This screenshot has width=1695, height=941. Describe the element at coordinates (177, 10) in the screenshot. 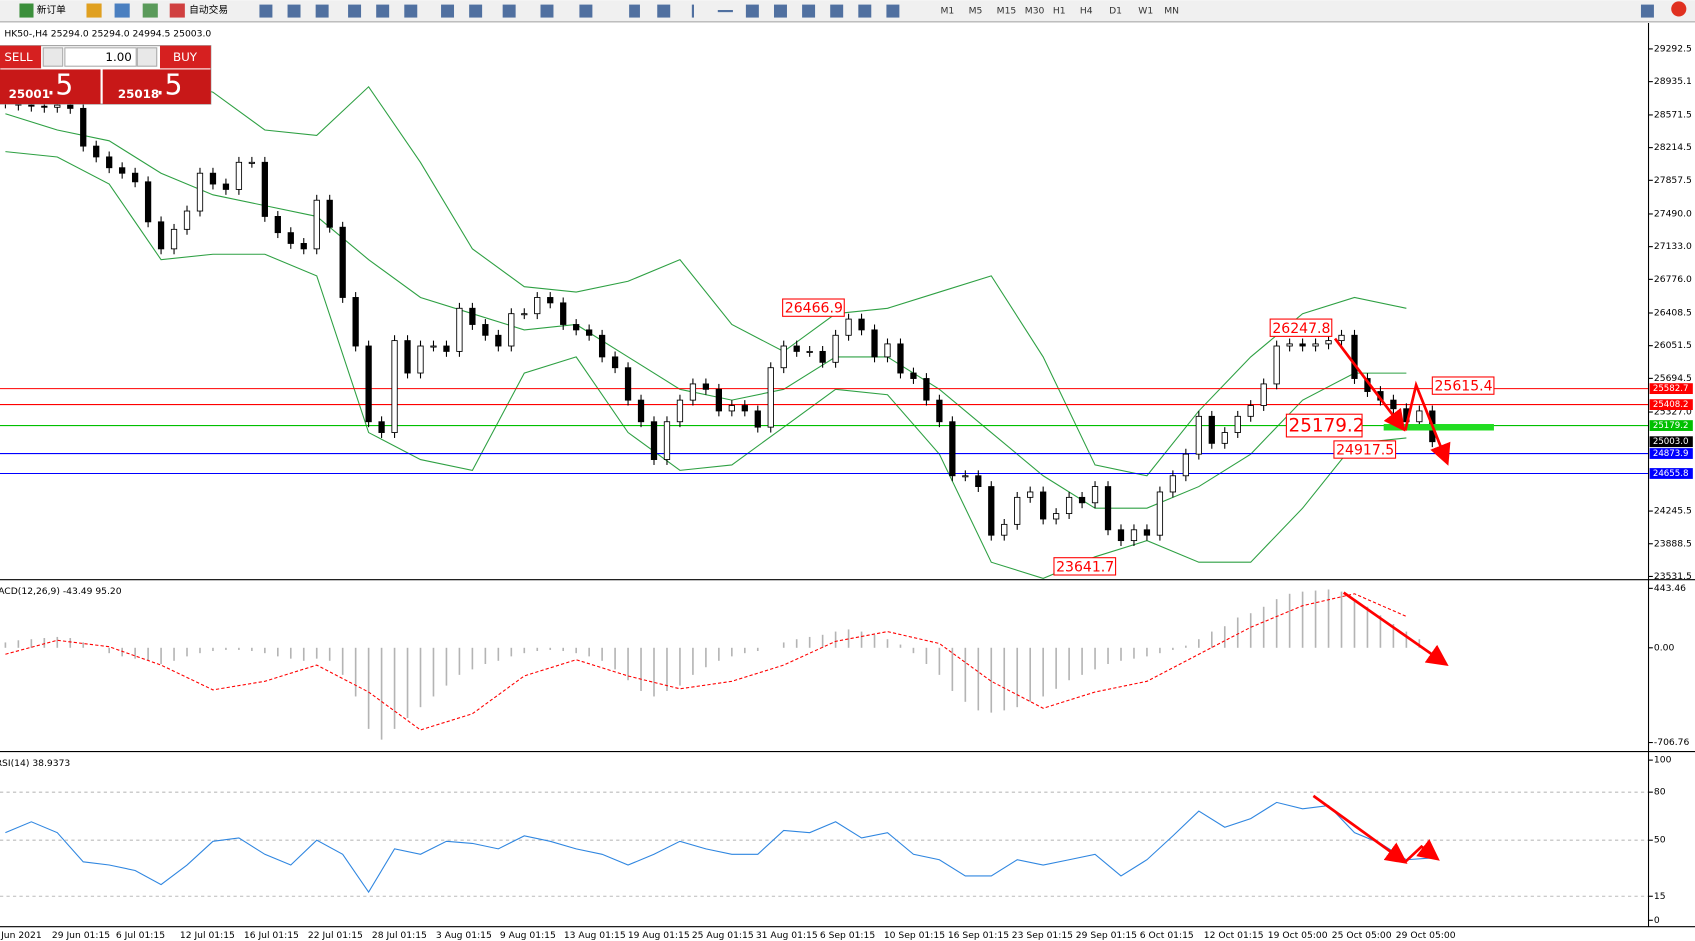

I see `auto-trading-icon` at that location.